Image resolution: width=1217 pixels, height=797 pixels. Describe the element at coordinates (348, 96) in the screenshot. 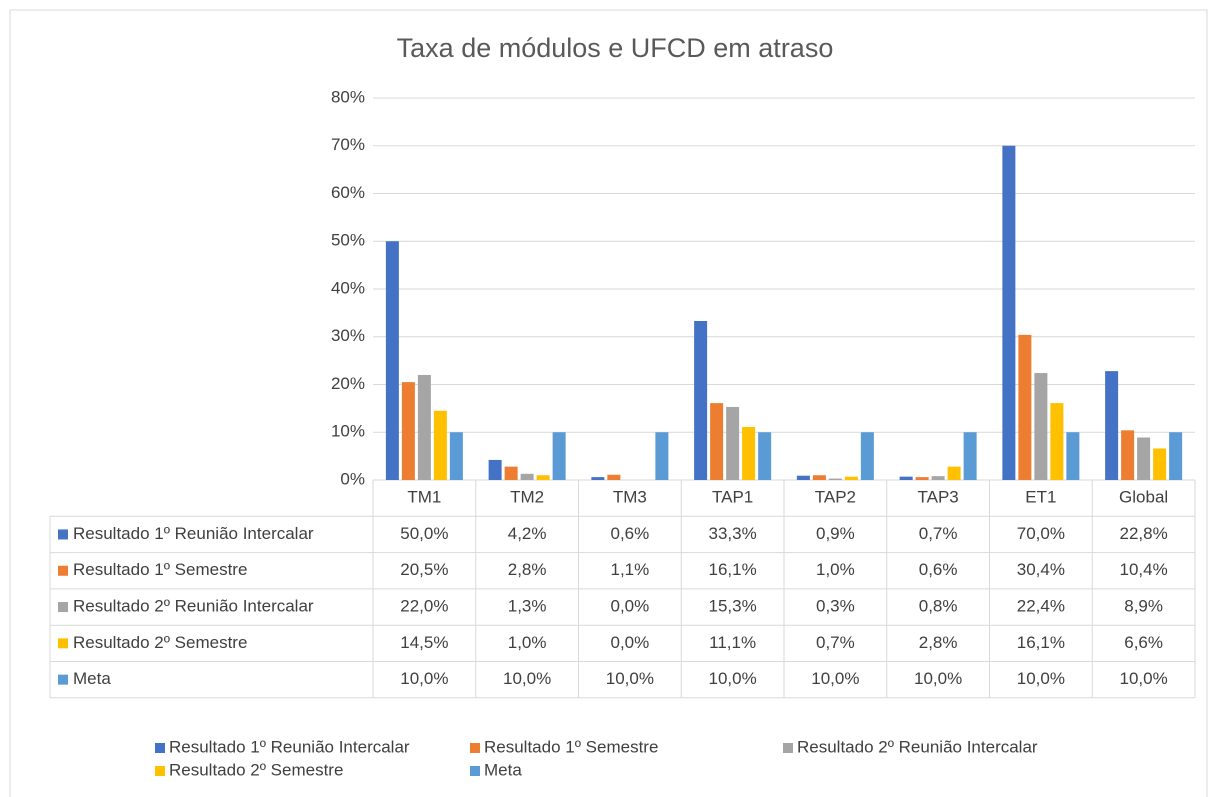

I see `y-tick-label: 80%` at that location.